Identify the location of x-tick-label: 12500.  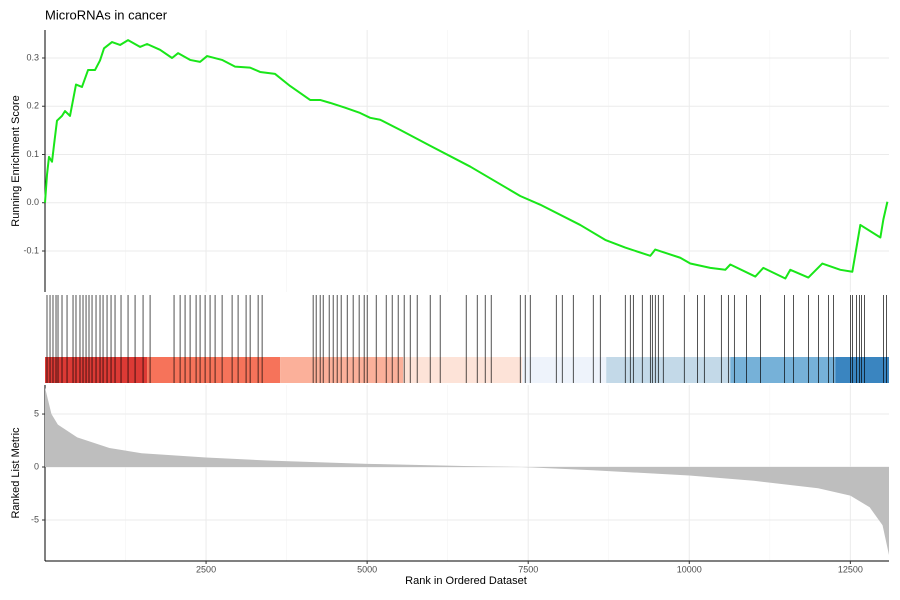
(850, 569).